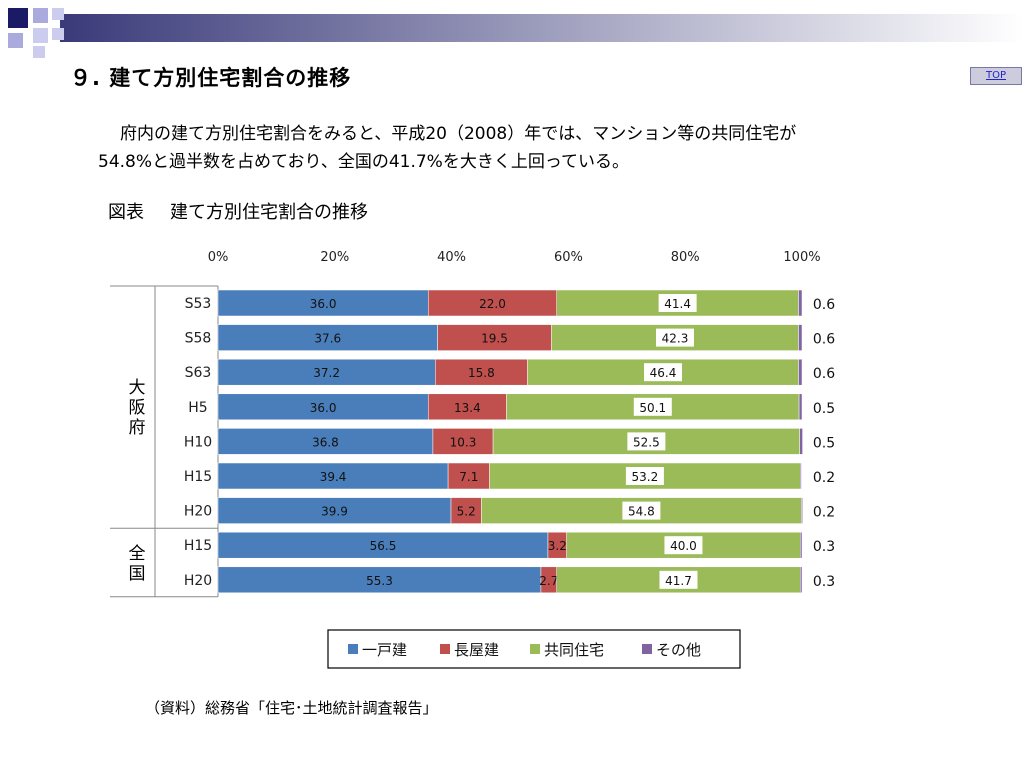 This screenshot has height=768, width=1024. I want to click on x-tick-label: 0%, so click(218, 257).